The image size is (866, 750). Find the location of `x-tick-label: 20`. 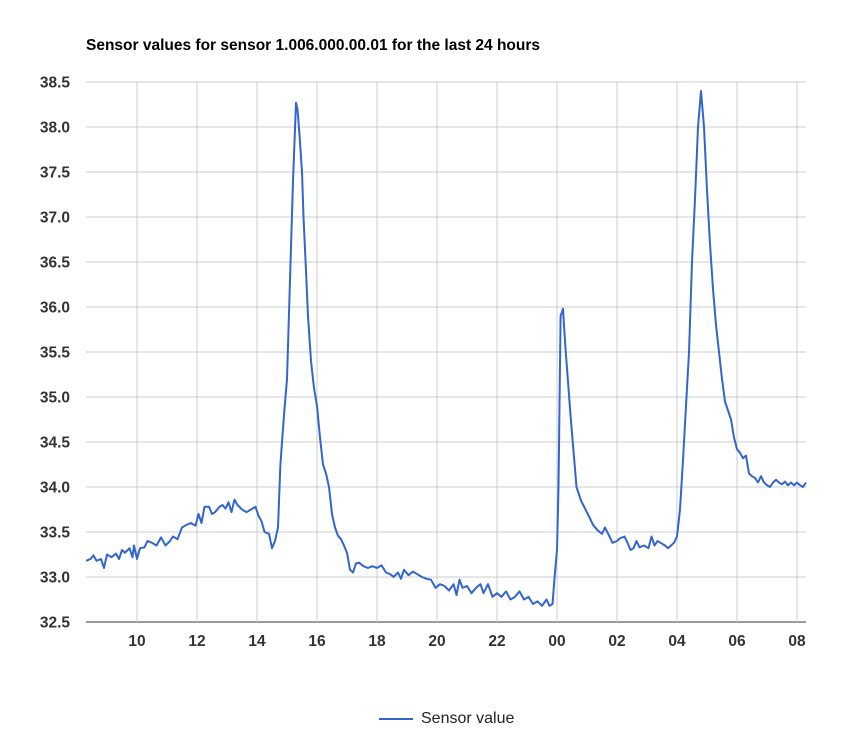

x-tick-label: 20 is located at coordinates (436, 641).